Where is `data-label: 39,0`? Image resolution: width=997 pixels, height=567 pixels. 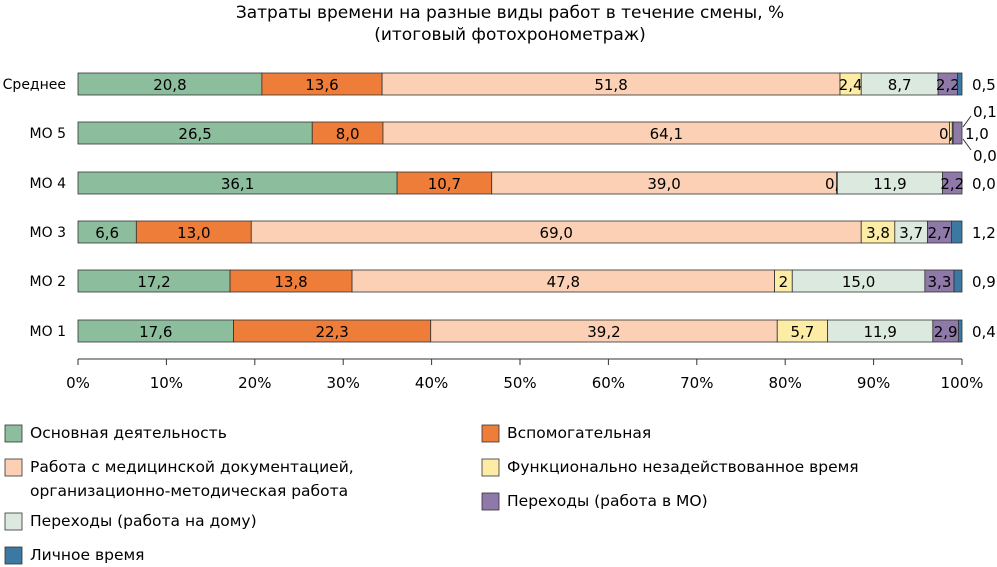
data-label: 39,0 is located at coordinates (663, 184).